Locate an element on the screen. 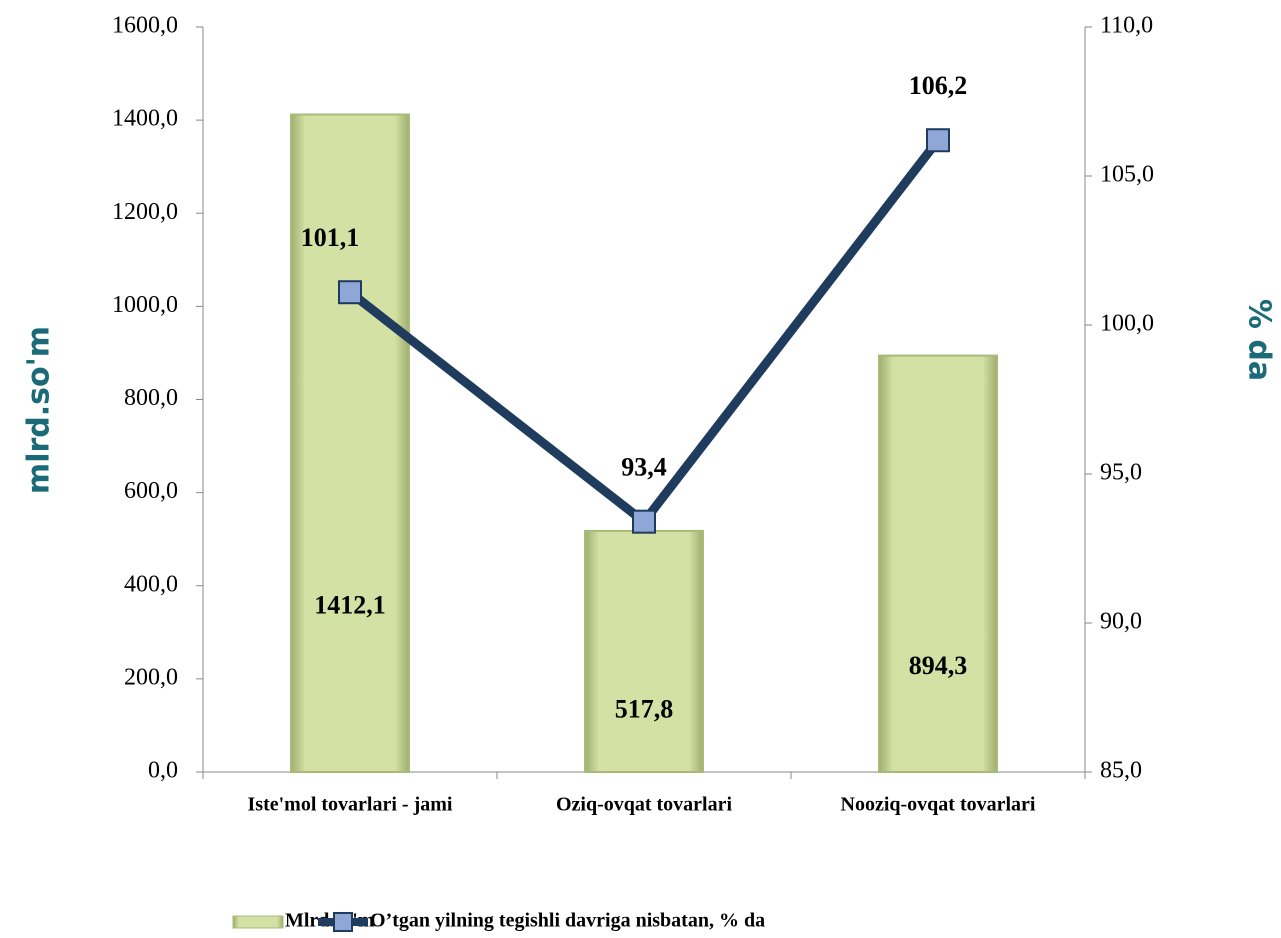  y-tick-label: 800,0 is located at coordinates (151, 398).